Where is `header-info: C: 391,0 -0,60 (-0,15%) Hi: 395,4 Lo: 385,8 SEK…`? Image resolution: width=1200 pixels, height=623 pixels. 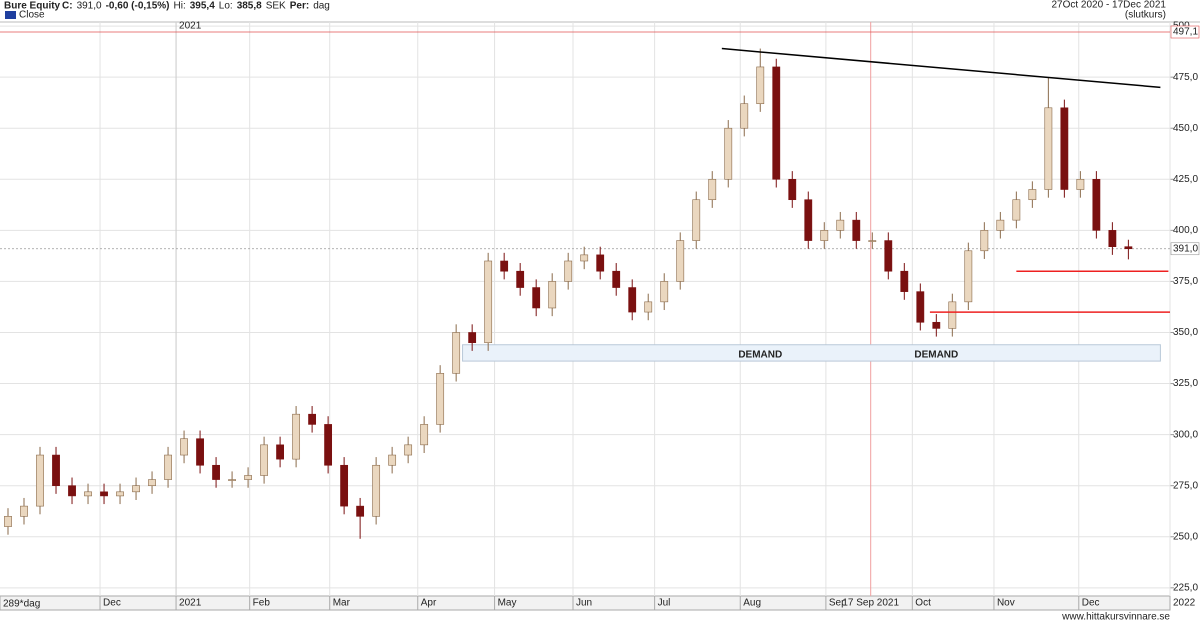
header-info: C: 391,0 -0,60 (-0,15%) Hi: 395,4 Lo: 385,8 SEK… is located at coordinates (196, 6).